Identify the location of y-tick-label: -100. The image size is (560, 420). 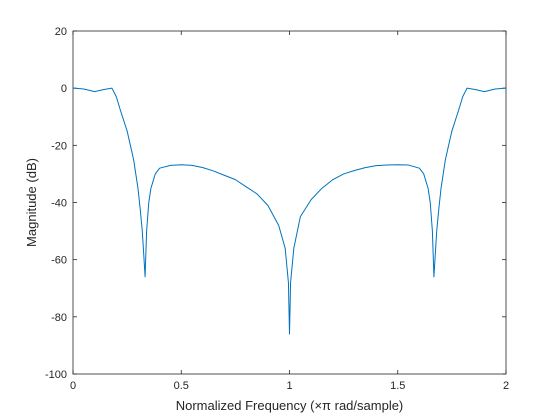
(56, 375).